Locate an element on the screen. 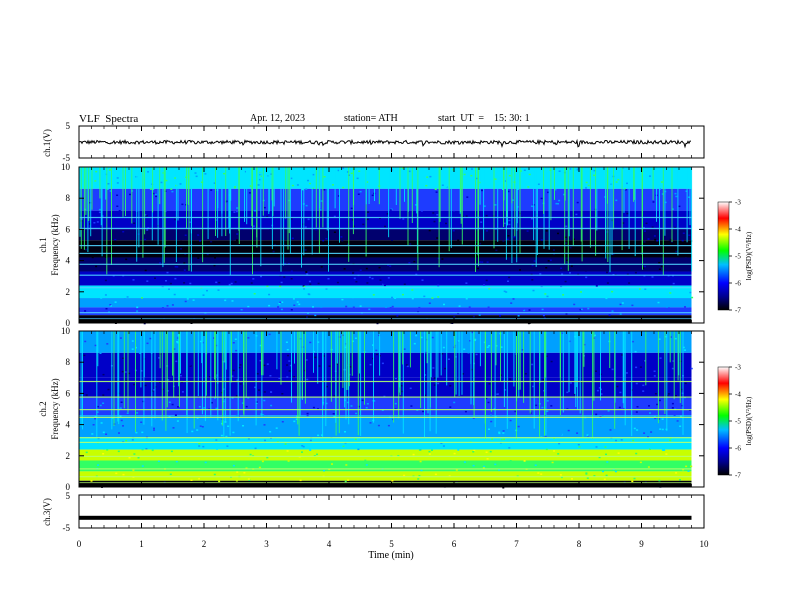 The height and width of the screenshot is (612, 792). time-tick-label: 6 is located at coordinates (454, 544).